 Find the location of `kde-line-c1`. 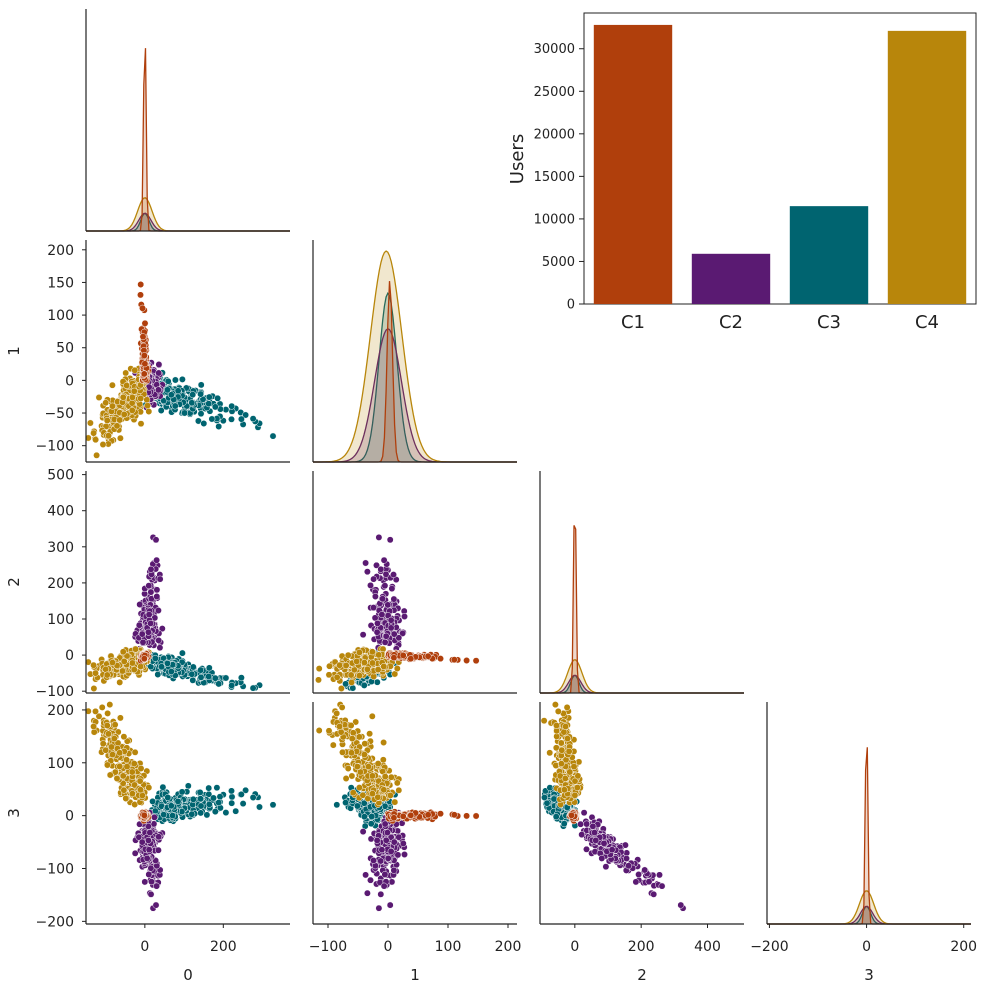

kde-line-c1 is located at coordinates (188, 140).